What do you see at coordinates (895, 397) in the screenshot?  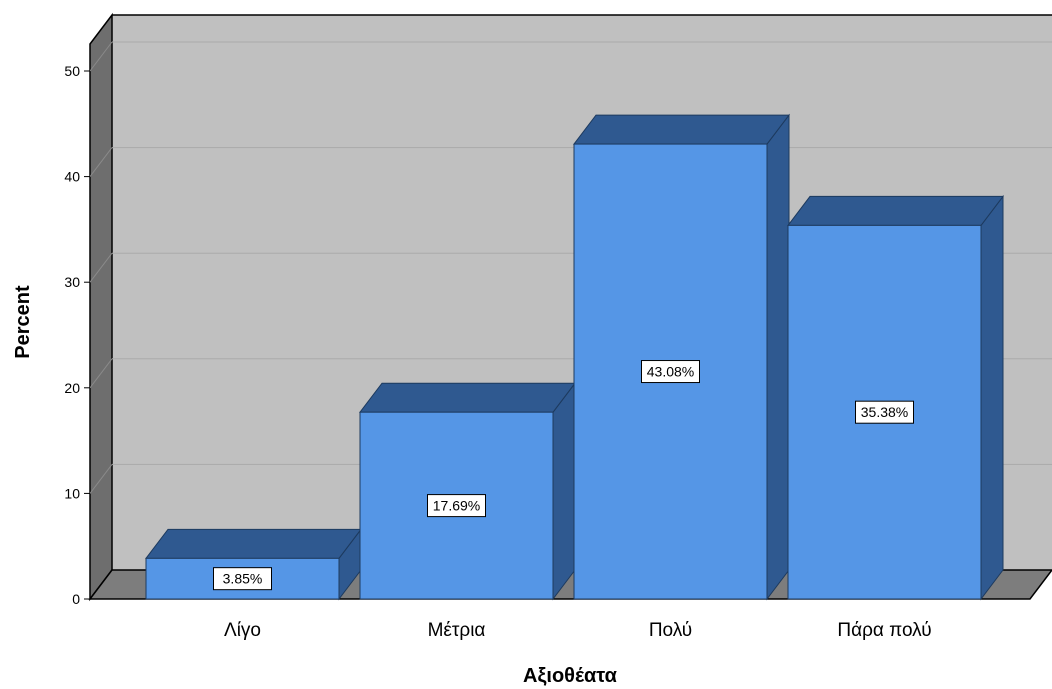 I see `bar-3: 35.38%` at bounding box center [895, 397].